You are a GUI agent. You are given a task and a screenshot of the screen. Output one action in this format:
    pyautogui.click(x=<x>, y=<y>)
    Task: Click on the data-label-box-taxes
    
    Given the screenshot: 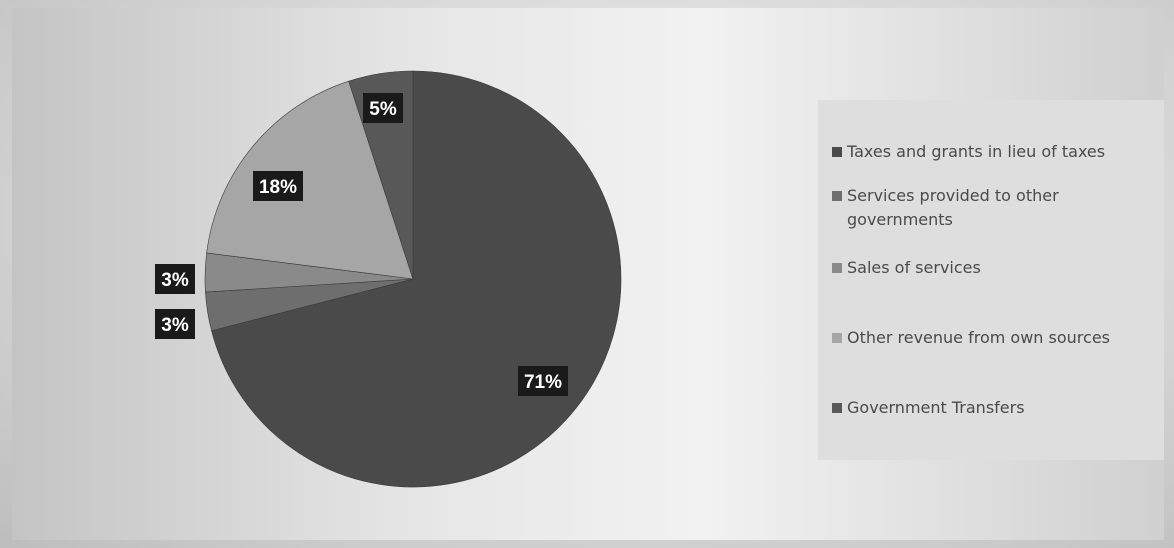 What is the action you would take?
    pyautogui.click(x=543, y=381)
    